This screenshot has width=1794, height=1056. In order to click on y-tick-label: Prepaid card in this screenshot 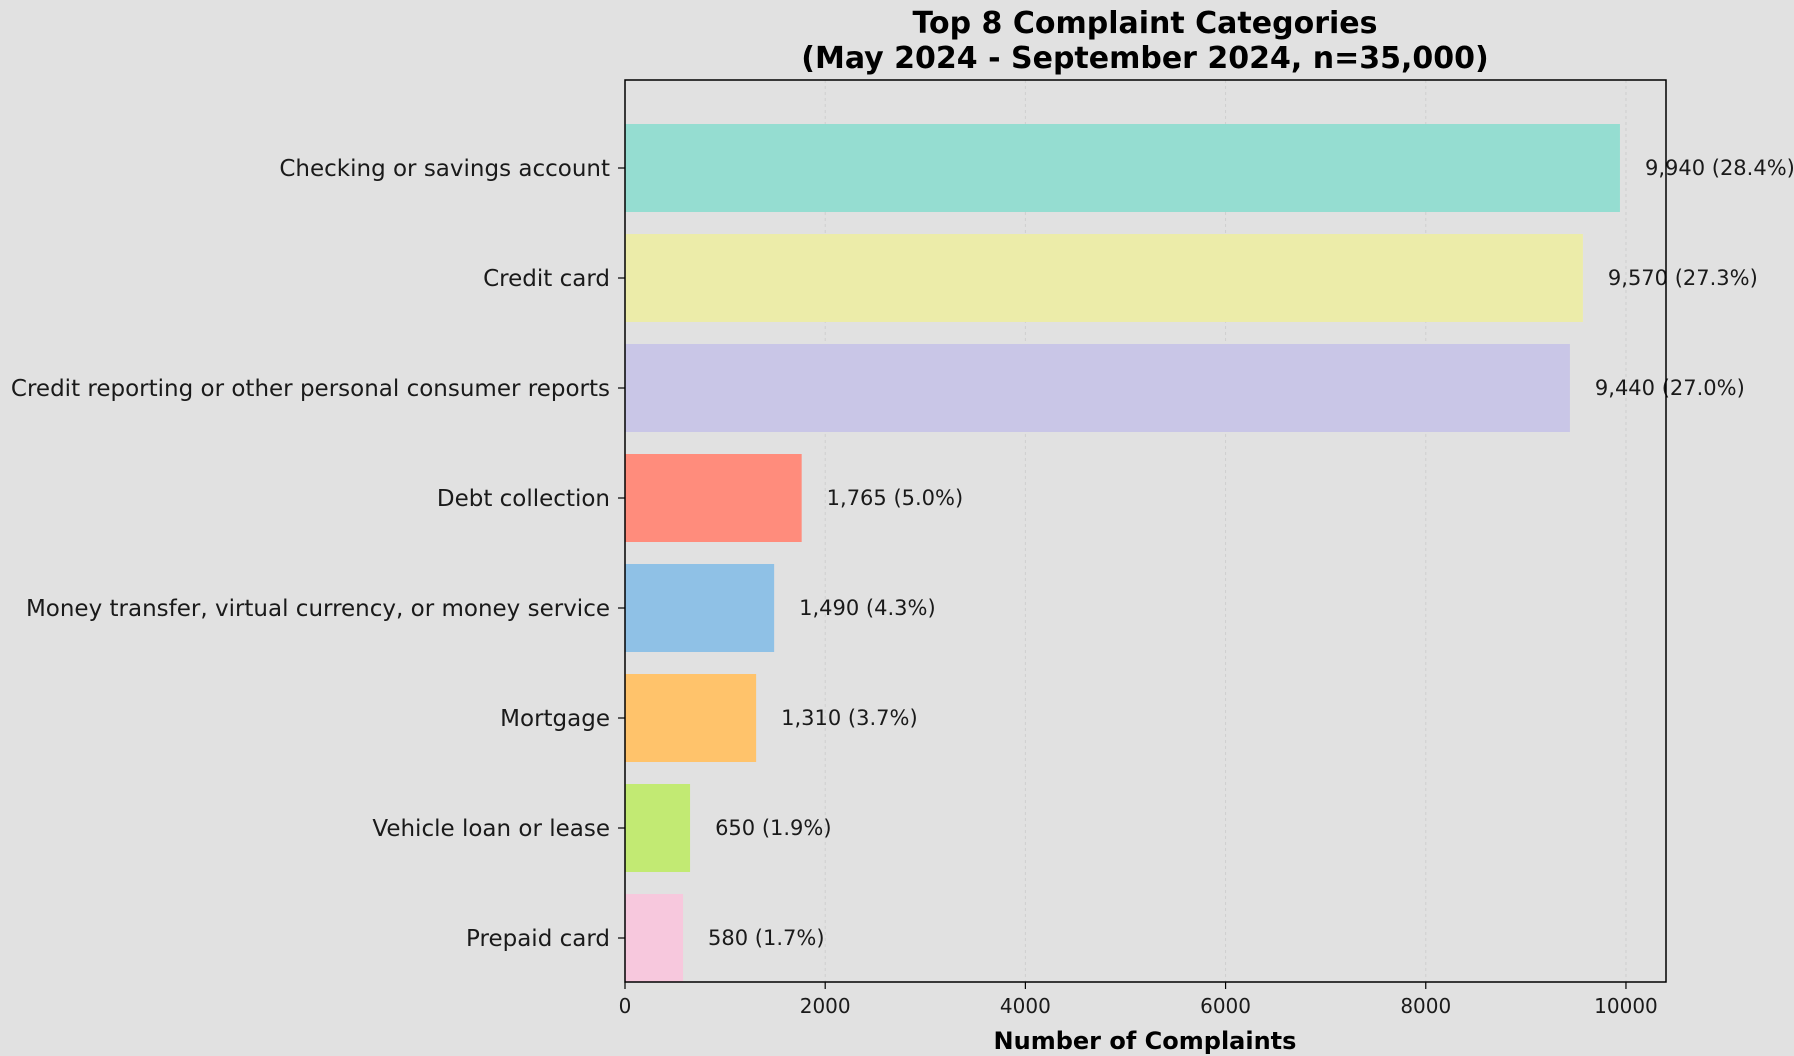, I will do `click(538, 939)`.